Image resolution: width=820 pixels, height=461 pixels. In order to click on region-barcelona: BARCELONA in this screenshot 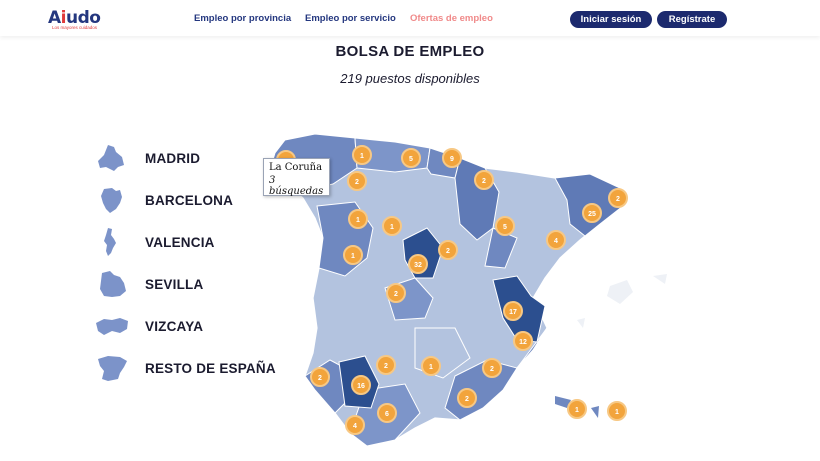, I will do `click(194, 201)`.